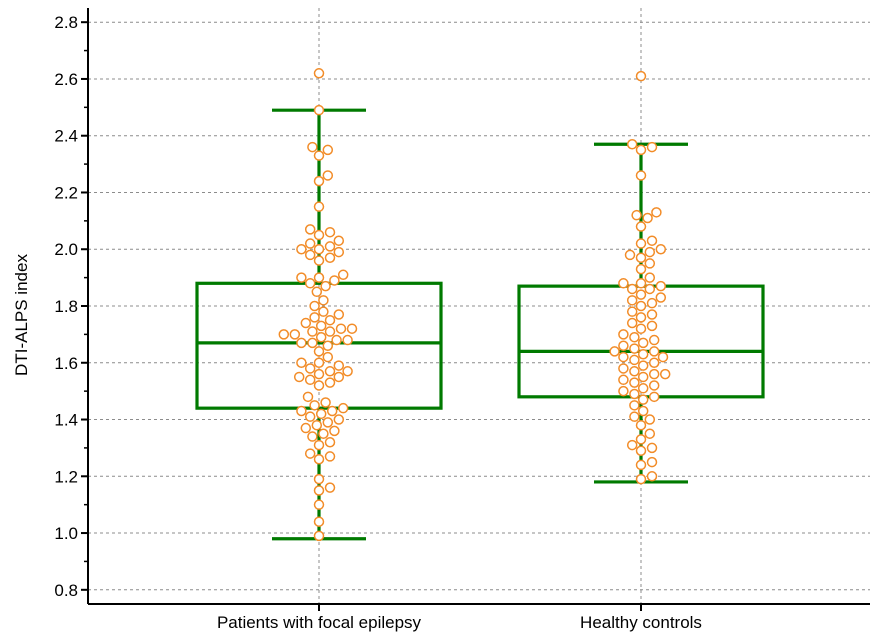 Image resolution: width=875 pixels, height=634 pixels. Describe the element at coordinates (66, 306) in the screenshot. I see `y-tick-label: 1.8` at that location.